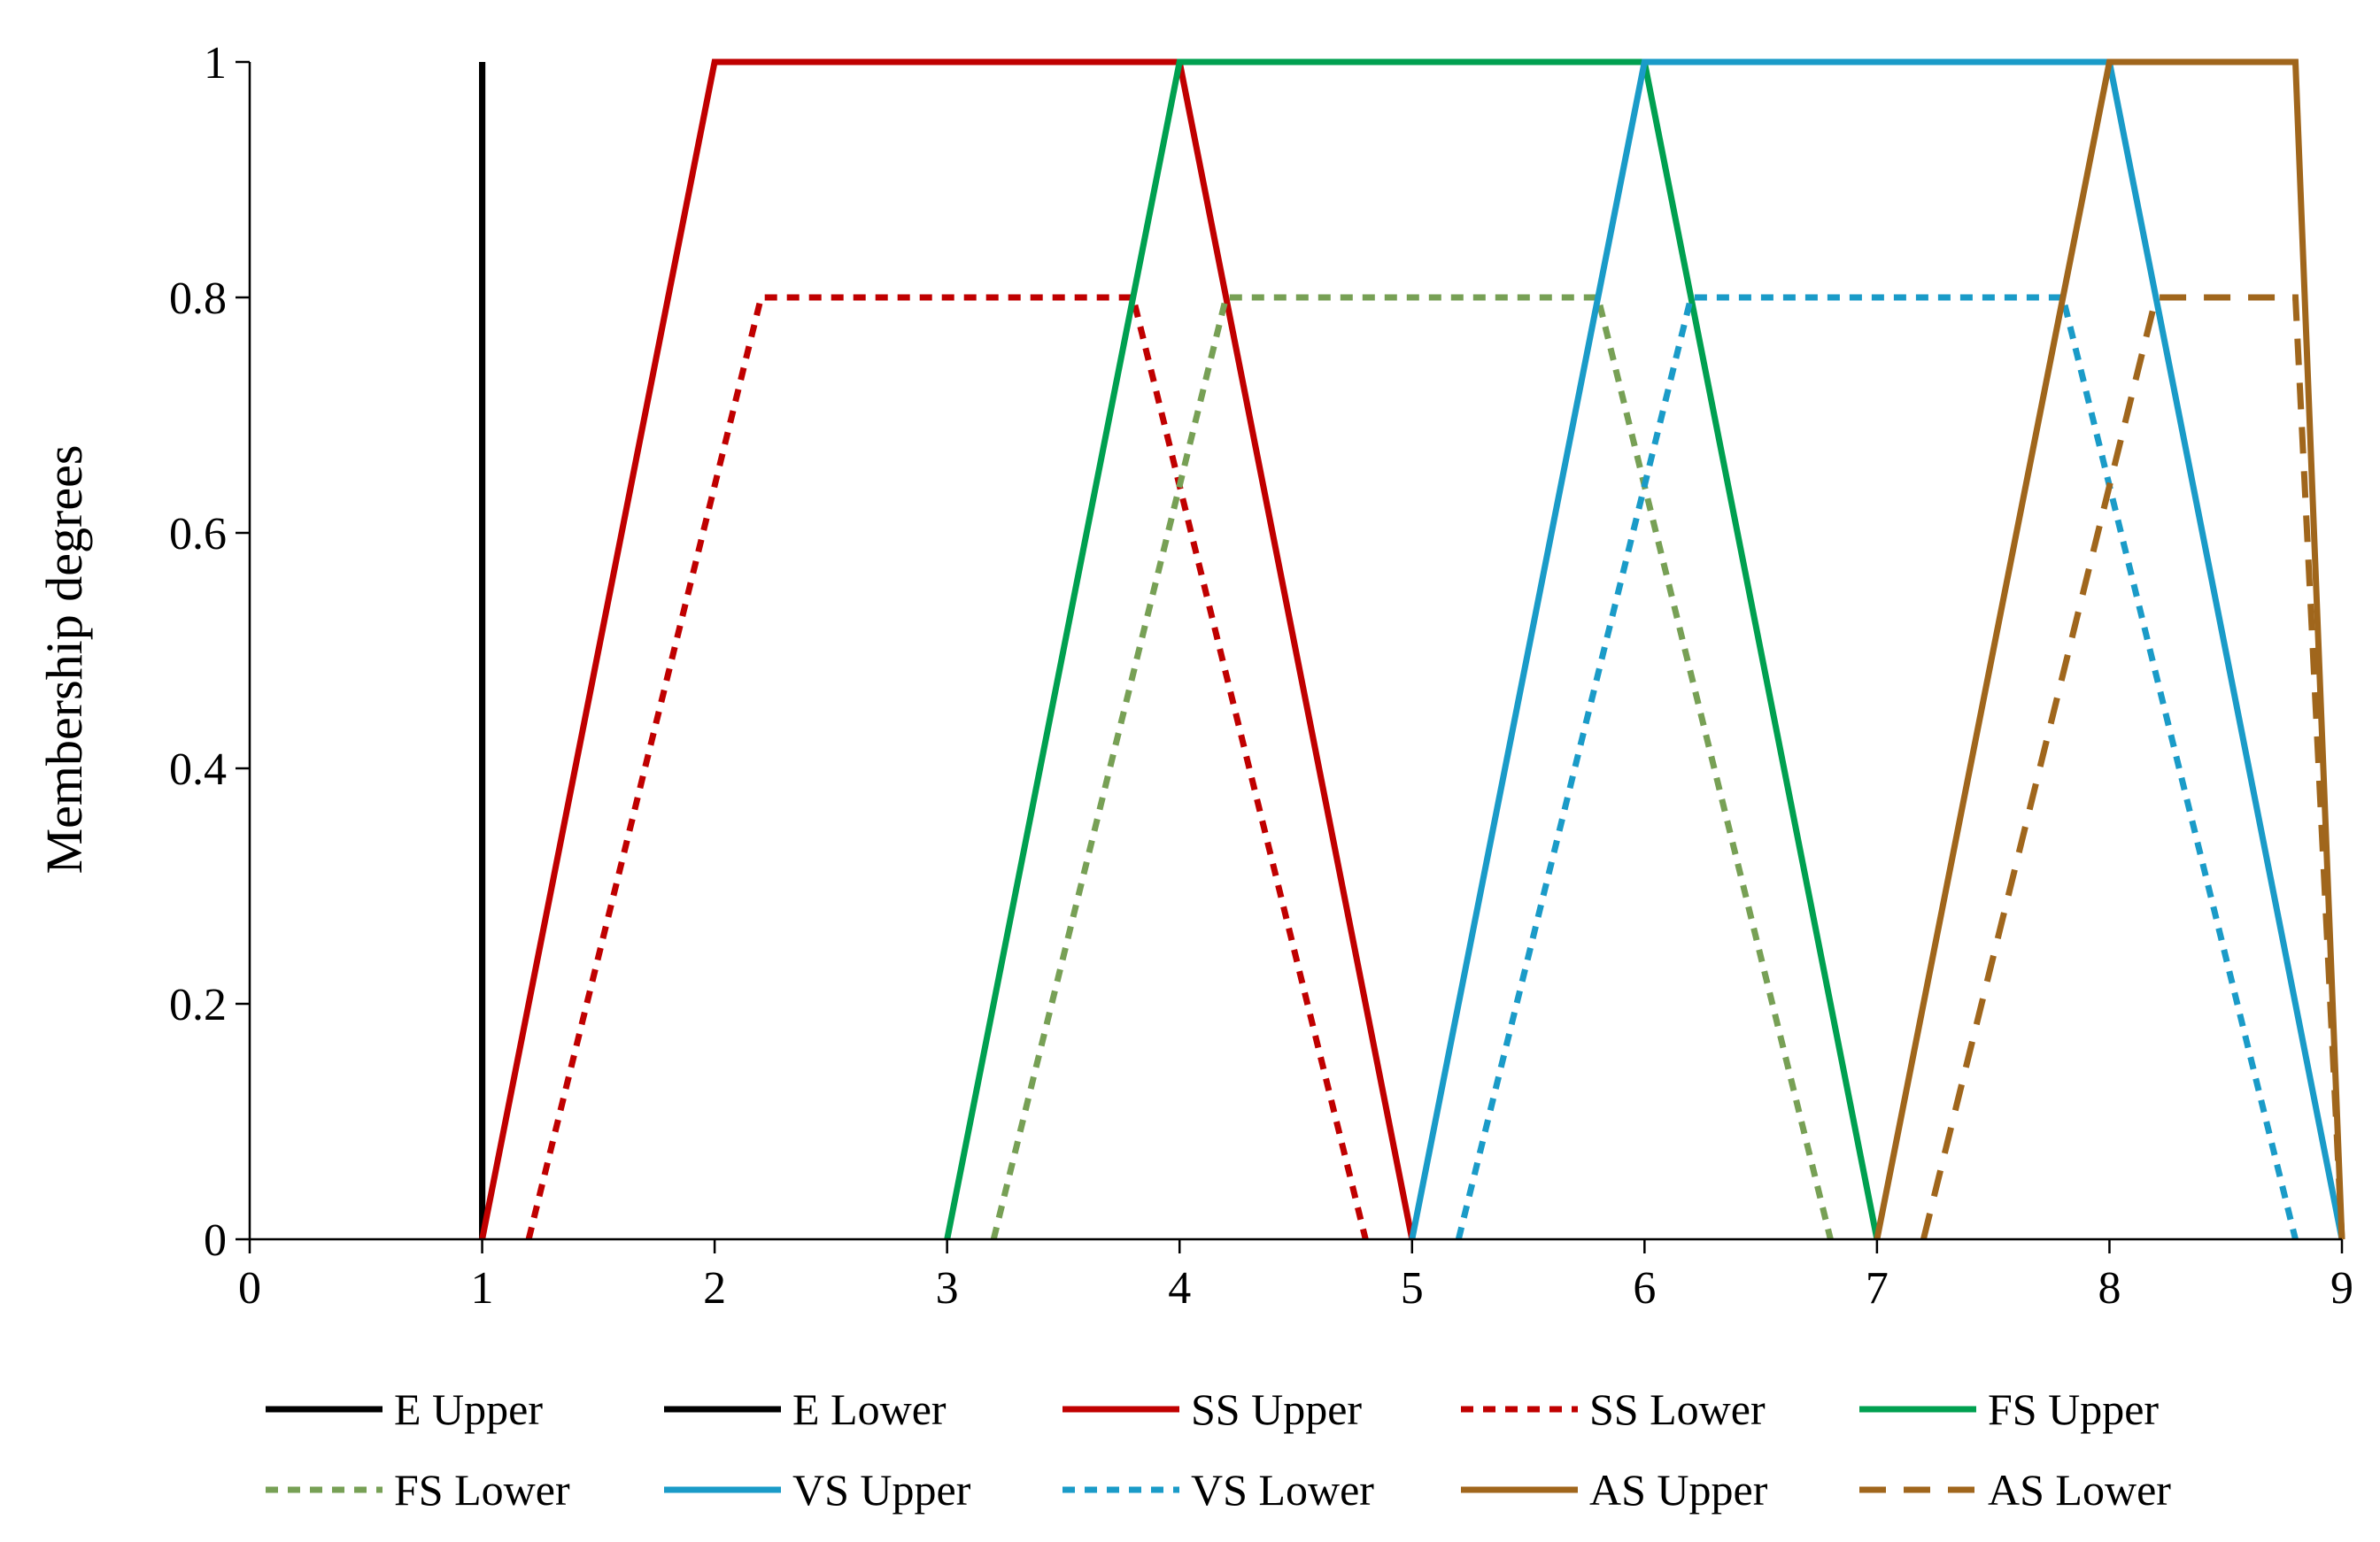 This screenshot has height=1542, width=2380. I want to click on legend-label-1: E Lower, so click(869, 1409).